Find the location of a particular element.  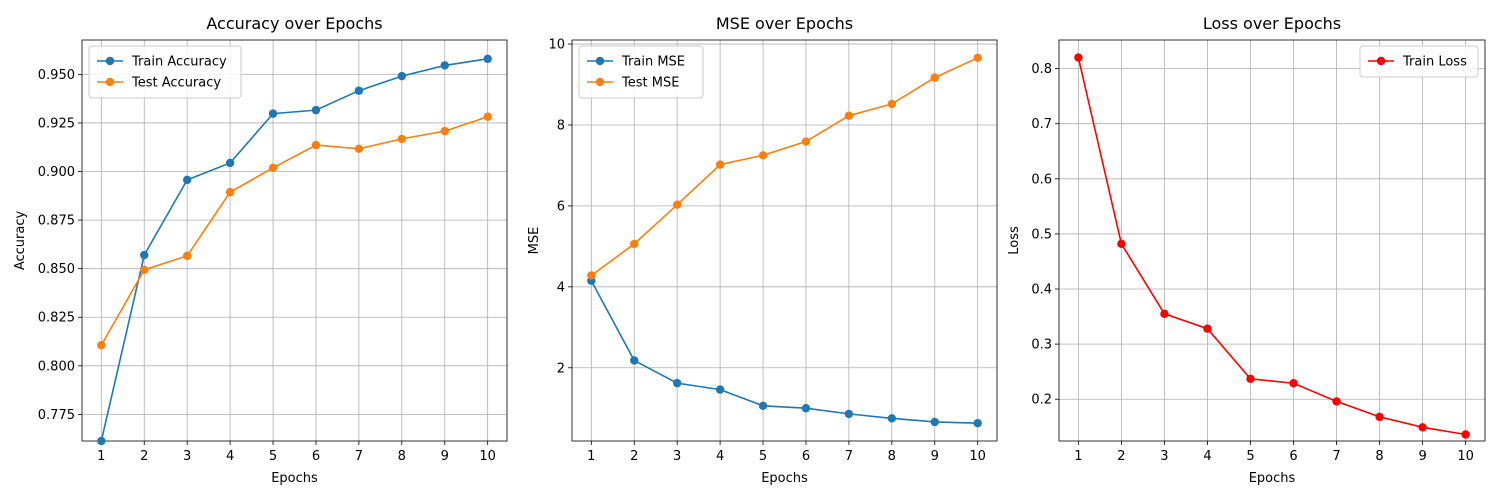

y-tick-label: 0.900 is located at coordinates (56, 172).